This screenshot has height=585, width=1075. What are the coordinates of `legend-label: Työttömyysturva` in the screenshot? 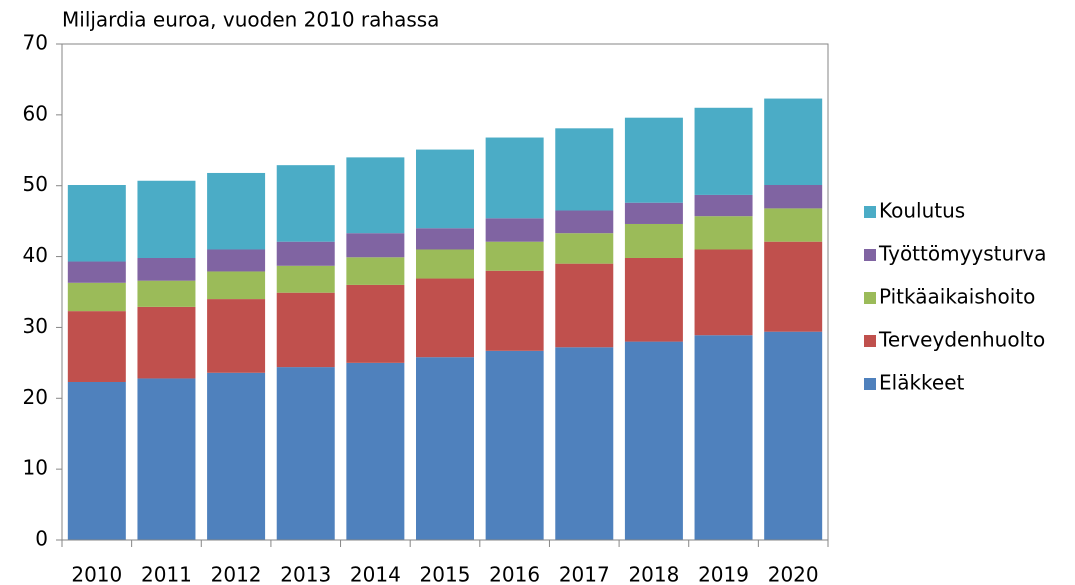 It's located at (962, 254).